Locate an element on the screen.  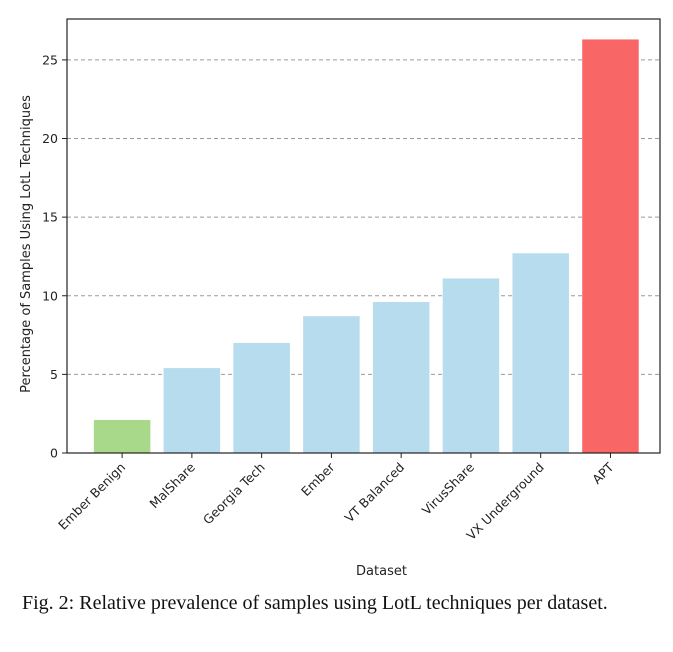
x-tick-label: Ember is located at coordinates (318, 479).